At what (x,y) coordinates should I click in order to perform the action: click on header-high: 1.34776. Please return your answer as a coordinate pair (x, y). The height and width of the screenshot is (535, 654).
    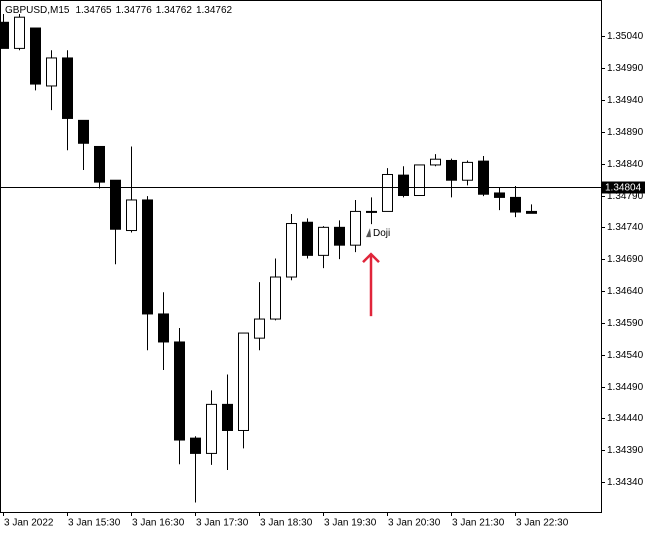
    Looking at the image, I should click on (134, 10).